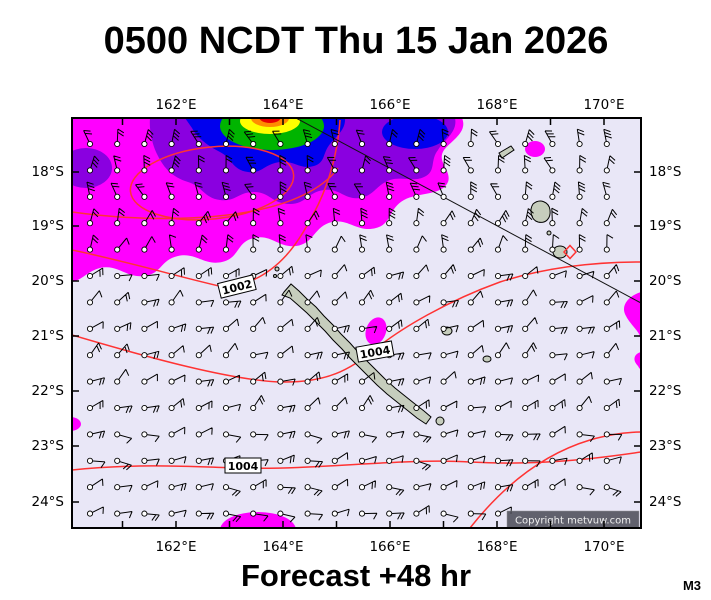 Image resolution: width=711 pixels, height=600 pixels. What do you see at coordinates (48, 172) in the screenshot?
I see `lat-label-left: 18°S` at bounding box center [48, 172].